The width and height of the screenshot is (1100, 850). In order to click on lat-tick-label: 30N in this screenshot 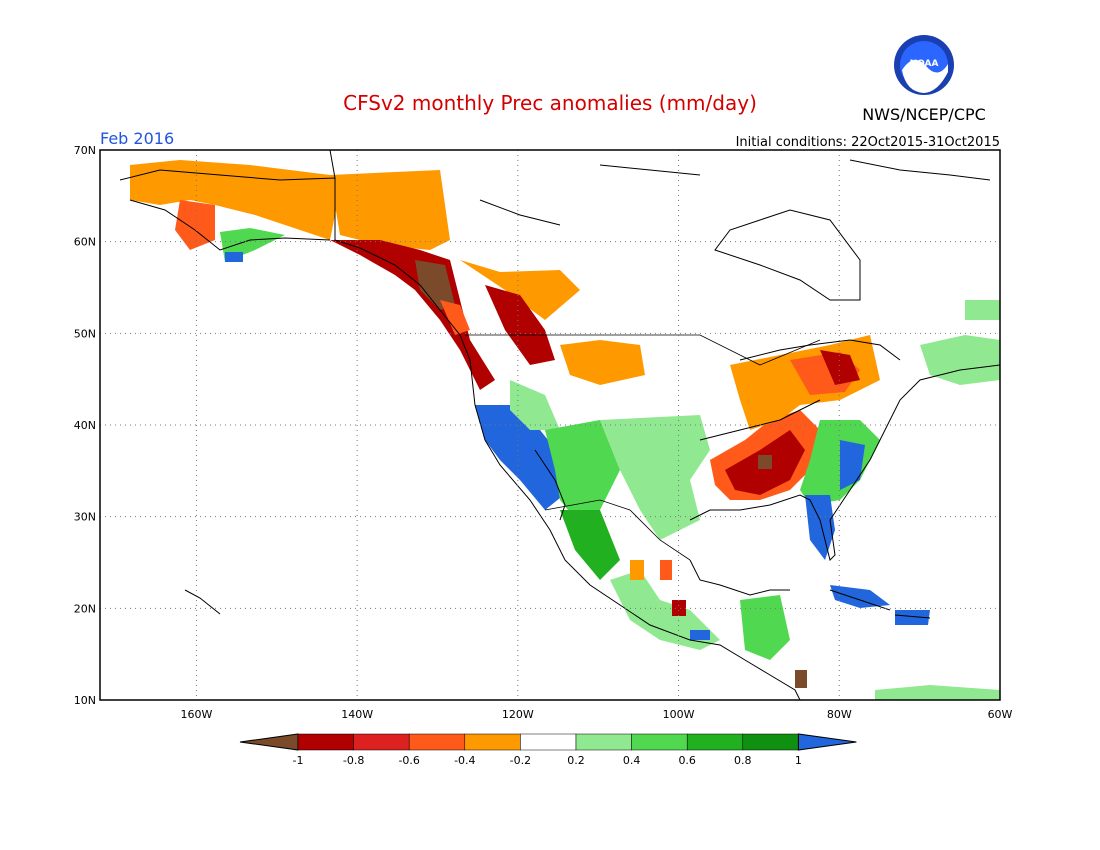, I will do `click(85, 517)`.